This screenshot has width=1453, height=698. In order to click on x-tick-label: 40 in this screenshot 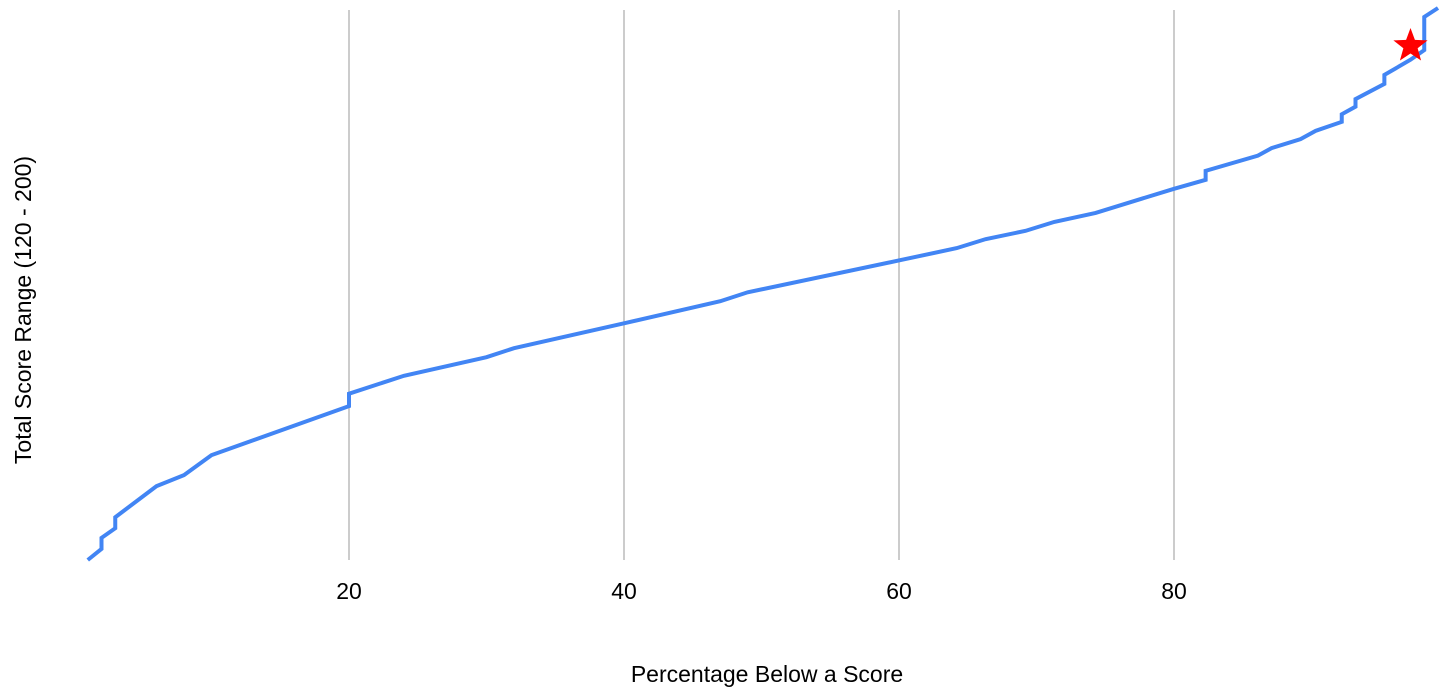, I will do `click(624, 591)`.